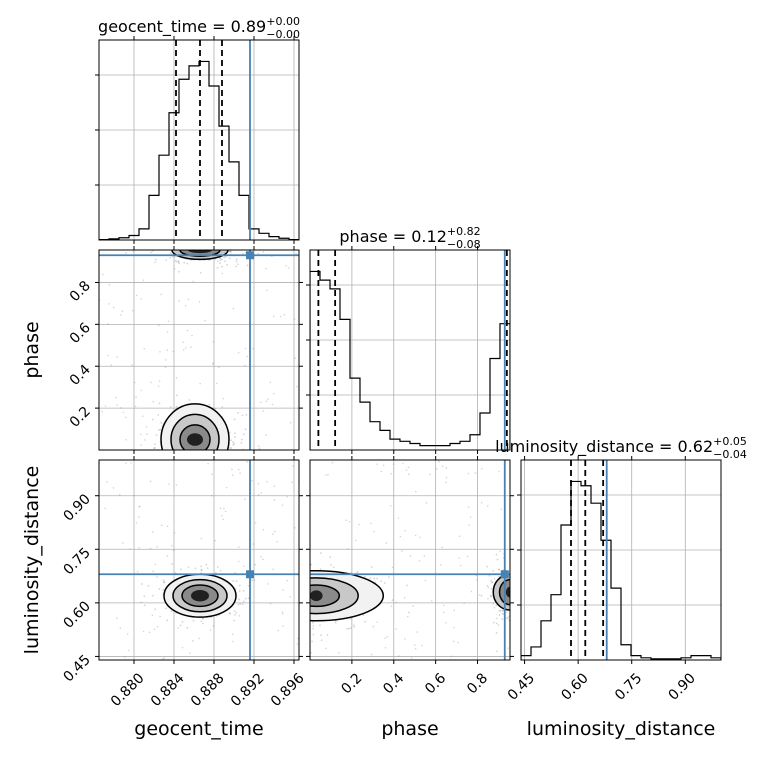 Image resolution: width=760 pixels, height=760 pixels. What do you see at coordinates (248, 690) in the screenshot?
I see `x-tick-label: 0.892` at bounding box center [248, 690].